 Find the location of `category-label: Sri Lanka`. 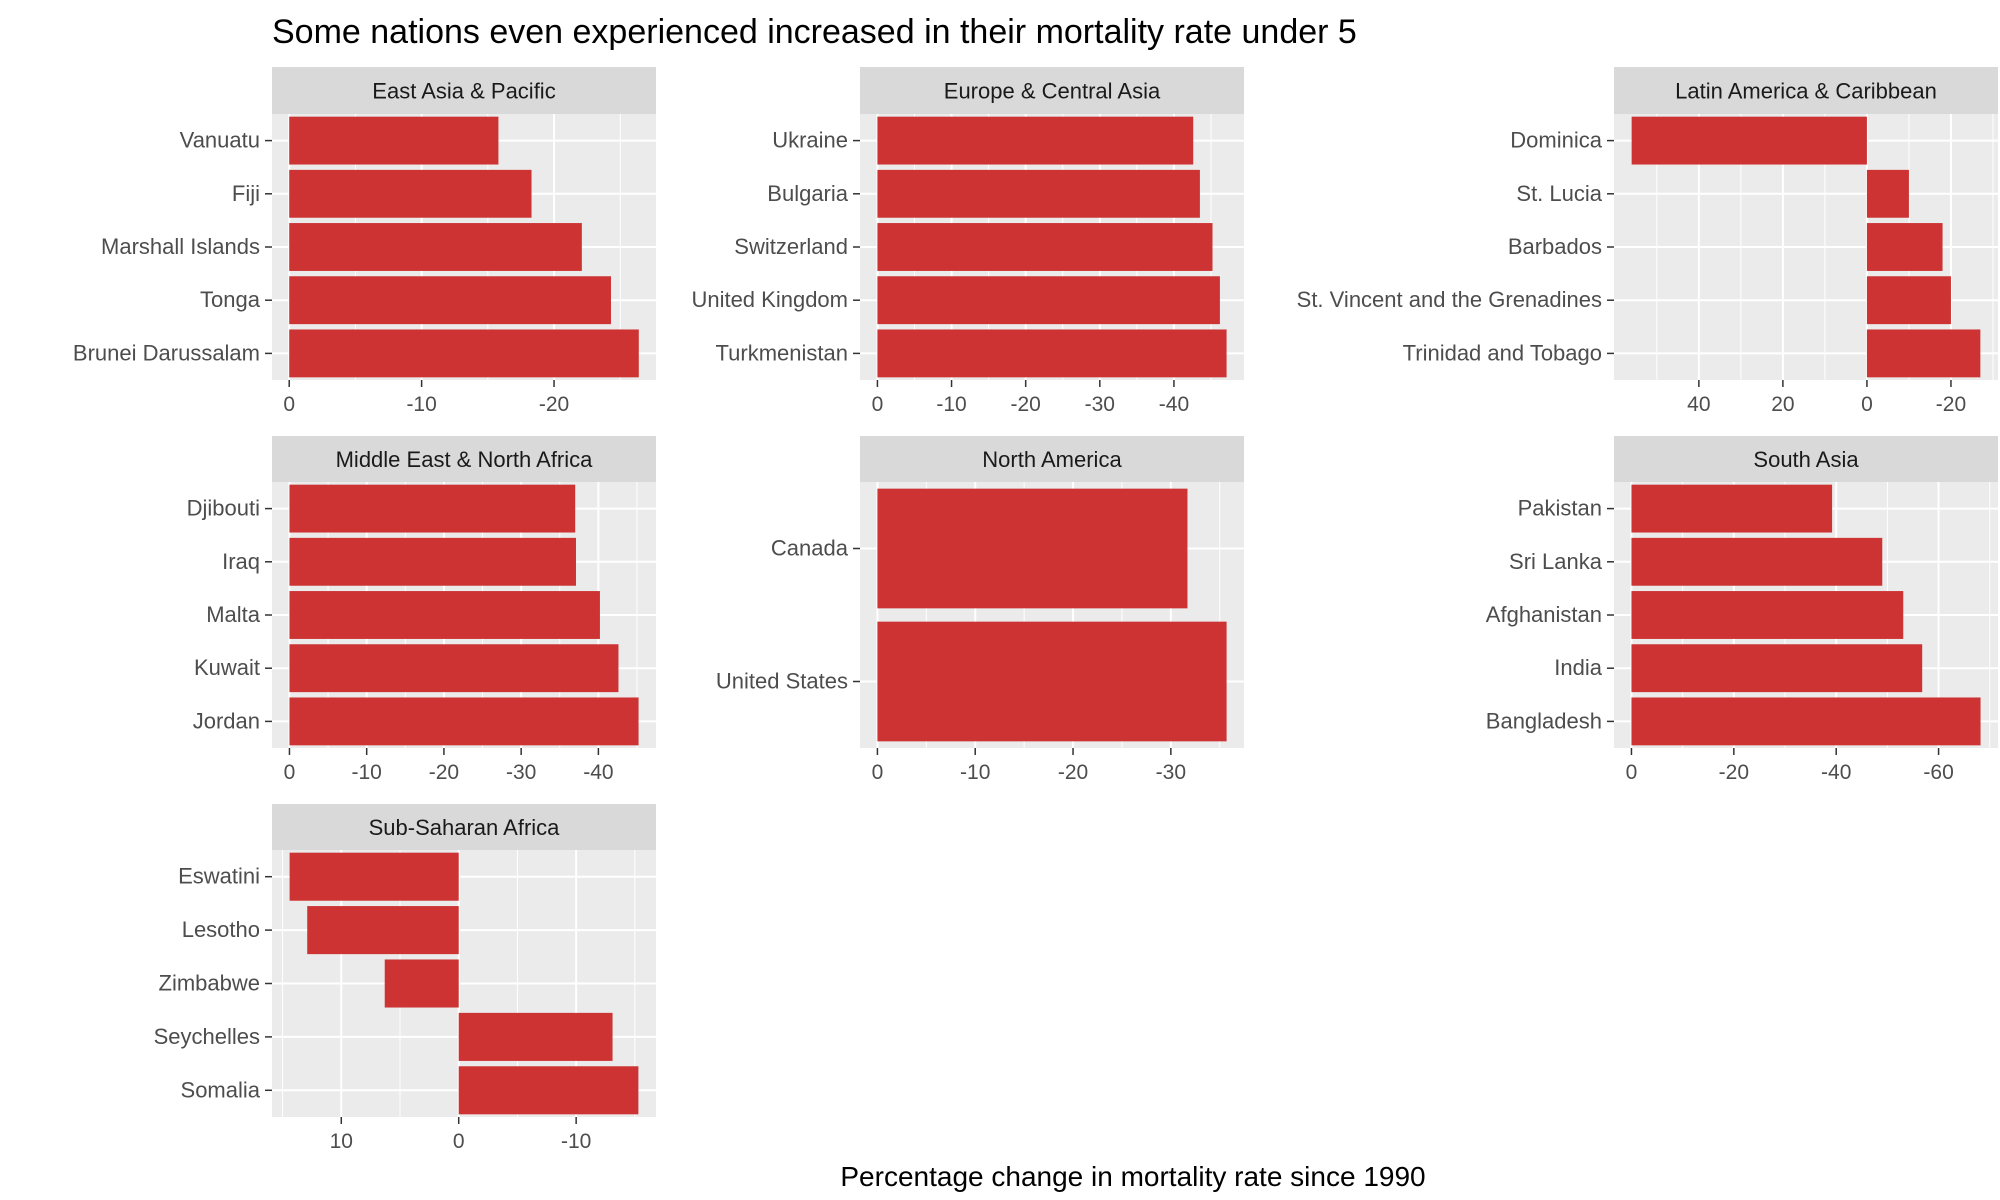

category-label: Sri Lanka is located at coordinates (1556, 561).